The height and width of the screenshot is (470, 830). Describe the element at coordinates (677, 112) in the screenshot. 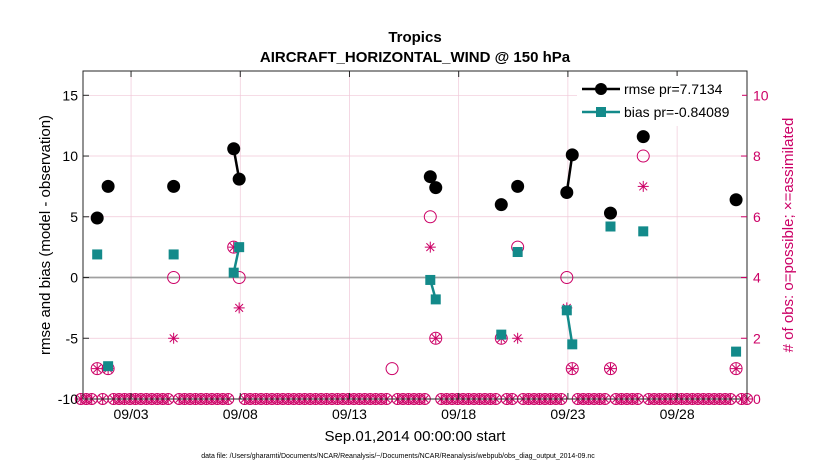

I see `legend-bias-label: bias pr=-0.84089` at that location.